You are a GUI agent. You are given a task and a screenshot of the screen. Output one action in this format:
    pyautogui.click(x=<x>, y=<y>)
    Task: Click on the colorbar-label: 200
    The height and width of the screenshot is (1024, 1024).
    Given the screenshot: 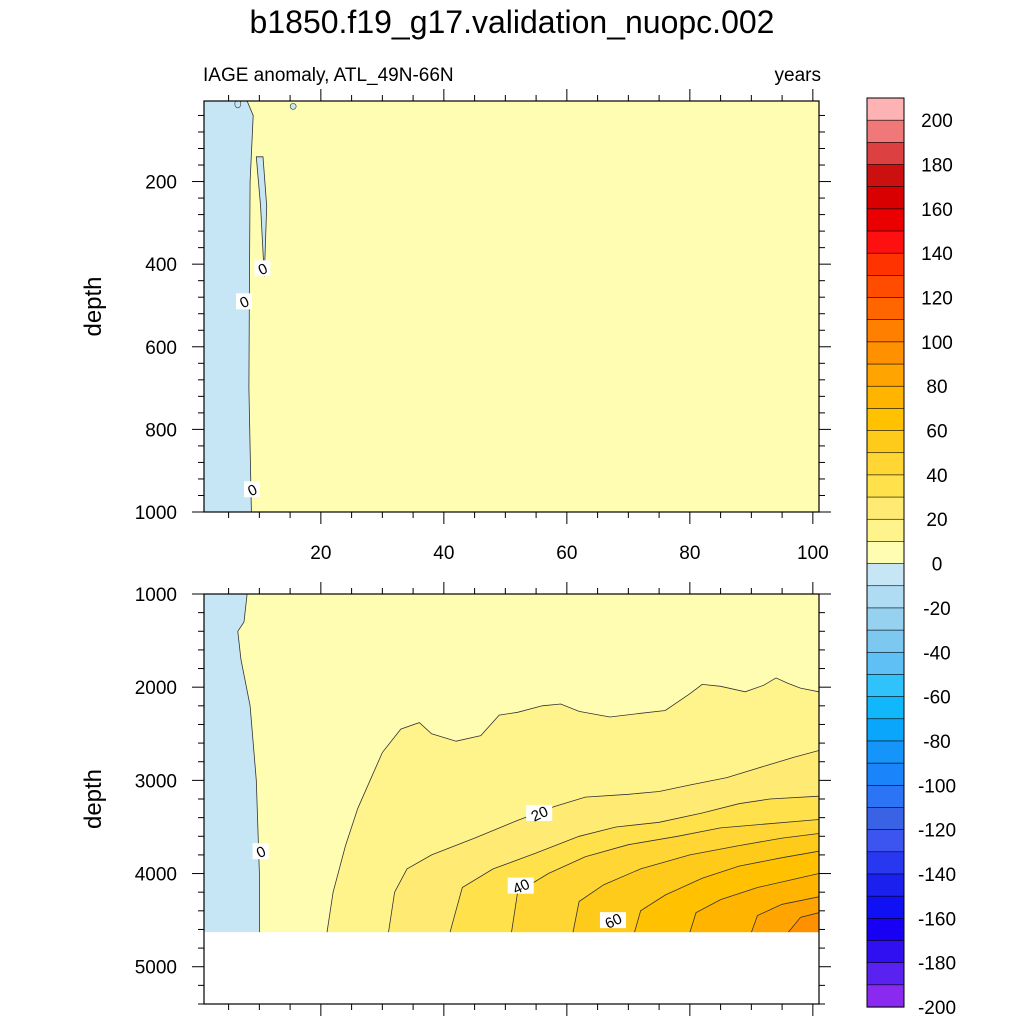 What is the action you would take?
    pyautogui.click(x=937, y=121)
    